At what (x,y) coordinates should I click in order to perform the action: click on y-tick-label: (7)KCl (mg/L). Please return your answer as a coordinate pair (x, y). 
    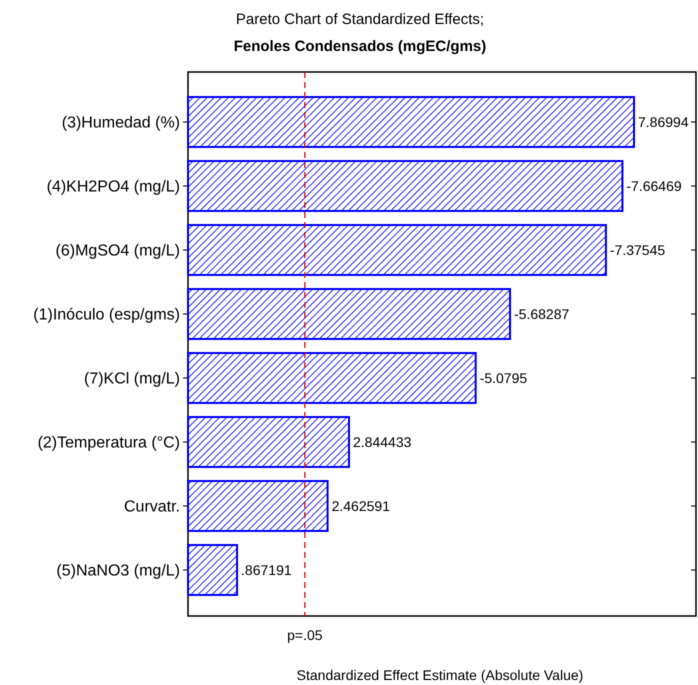
    Looking at the image, I should click on (132, 379).